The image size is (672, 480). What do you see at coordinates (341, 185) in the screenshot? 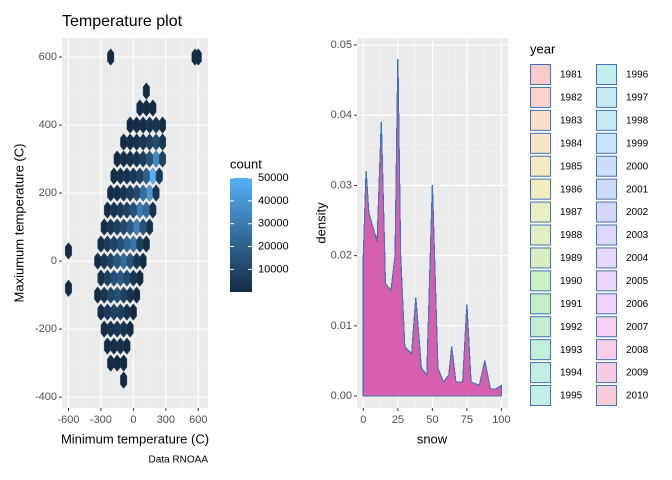
I see `y-tick-label: 0.03` at bounding box center [341, 185].